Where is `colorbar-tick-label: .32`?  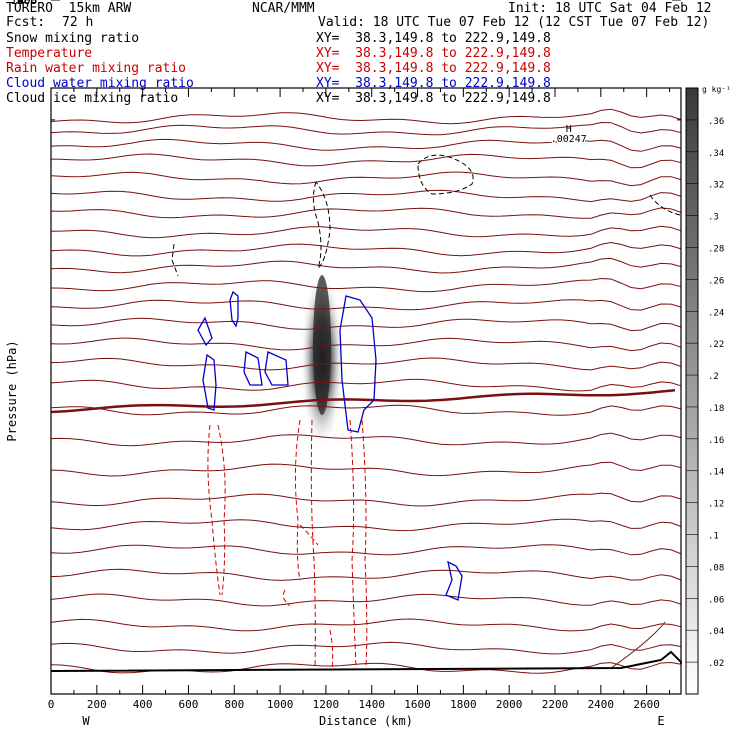 colorbar-tick-label: .32 is located at coordinates (716, 186).